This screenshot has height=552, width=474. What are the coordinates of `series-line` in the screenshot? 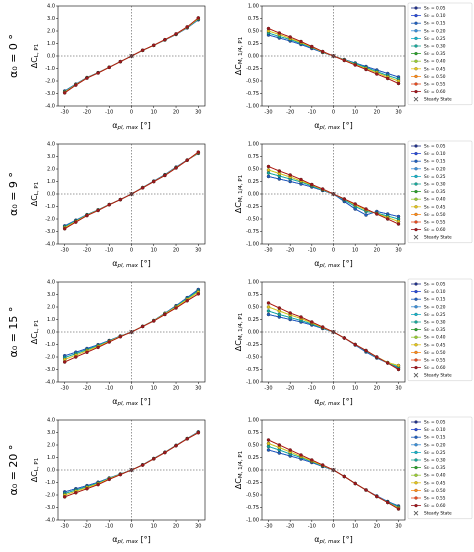 It's located at (131, 462).